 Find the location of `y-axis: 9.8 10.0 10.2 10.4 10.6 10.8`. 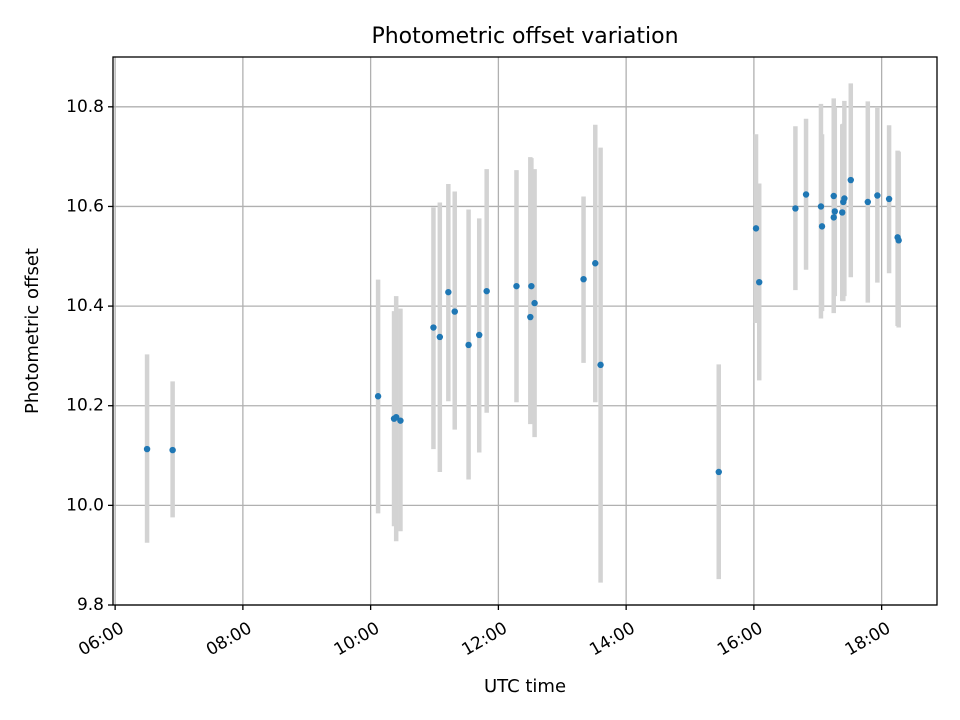

y-axis: 9.8 10.0 10.2 10.4 10.6 10.8 is located at coordinates (89, 356).